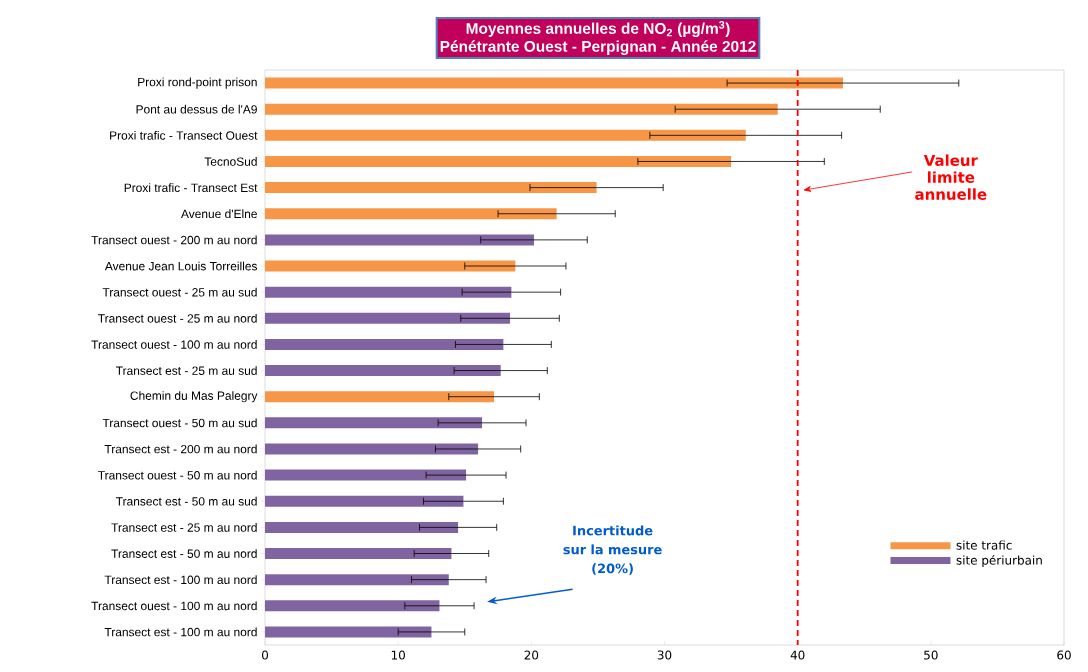 The width and height of the screenshot is (1088, 672). I want to click on x-tick-label: 50, so click(931, 655).